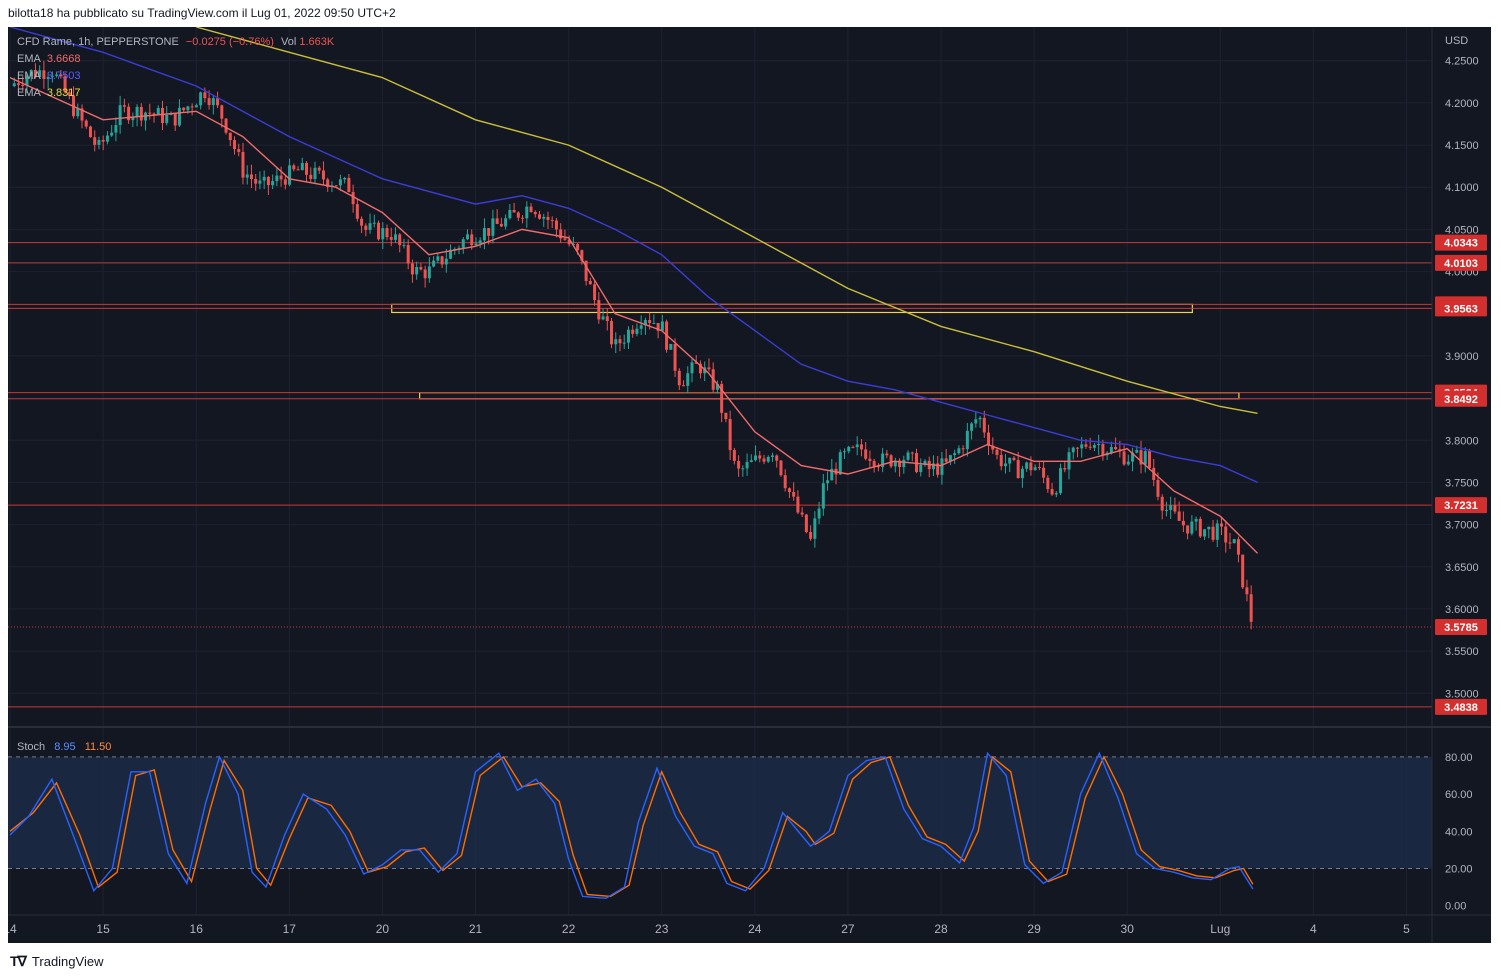 The image size is (1501, 979). What do you see at coordinates (1128, 929) in the screenshot?
I see `time-tick-label: 30` at bounding box center [1128, 929].